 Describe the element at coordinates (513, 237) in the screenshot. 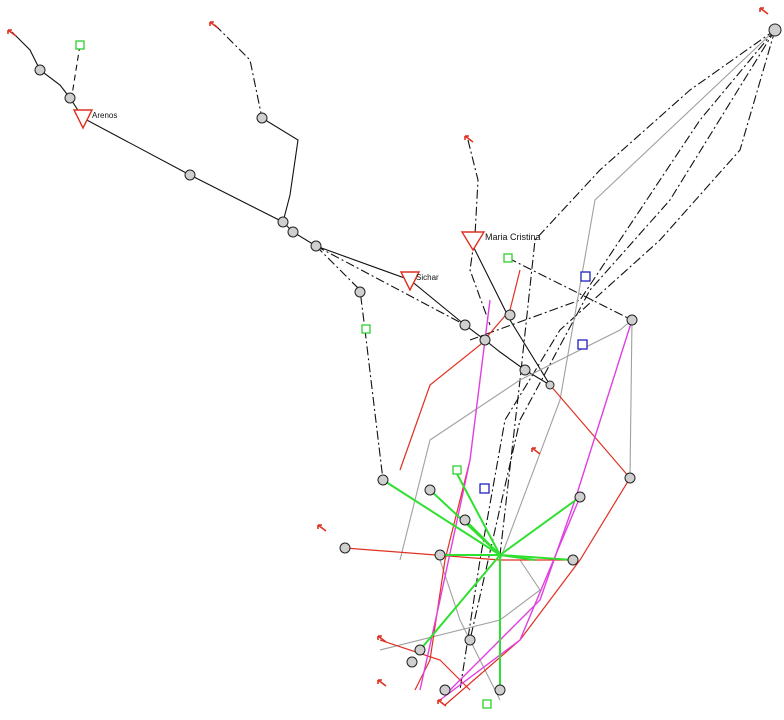

I see `node-label: Maria Cristina` at that location.